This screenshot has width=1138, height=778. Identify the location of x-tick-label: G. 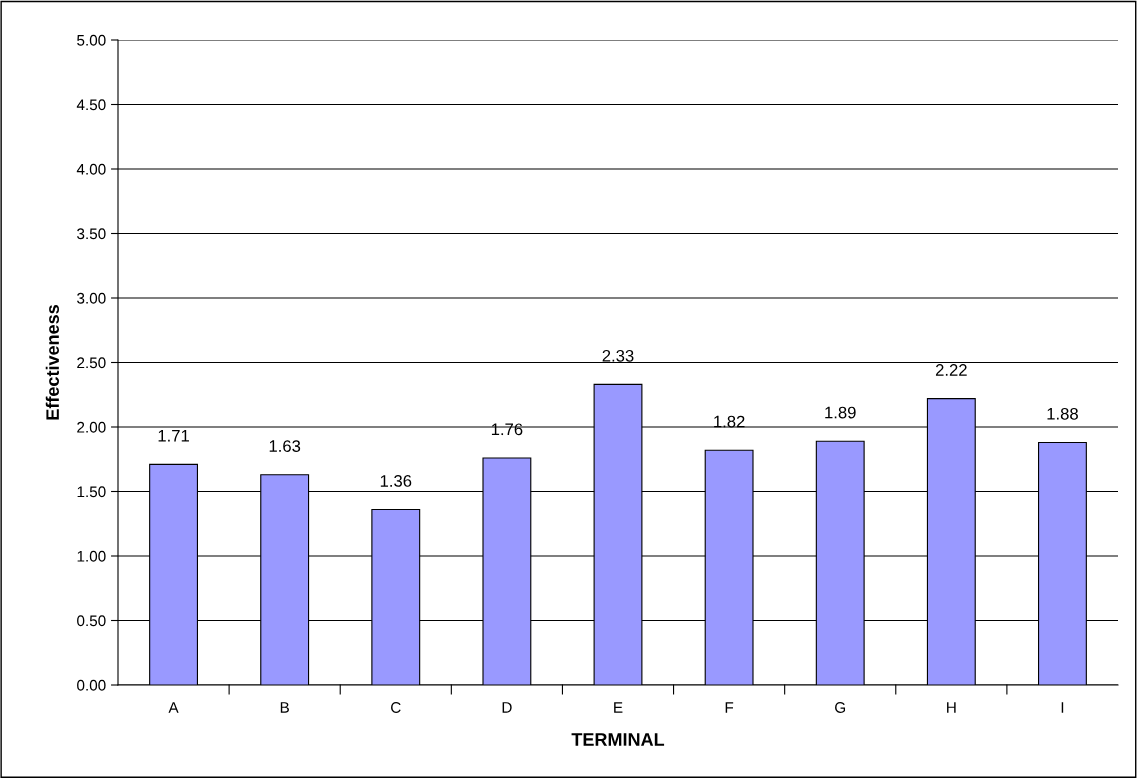
(840, 707).